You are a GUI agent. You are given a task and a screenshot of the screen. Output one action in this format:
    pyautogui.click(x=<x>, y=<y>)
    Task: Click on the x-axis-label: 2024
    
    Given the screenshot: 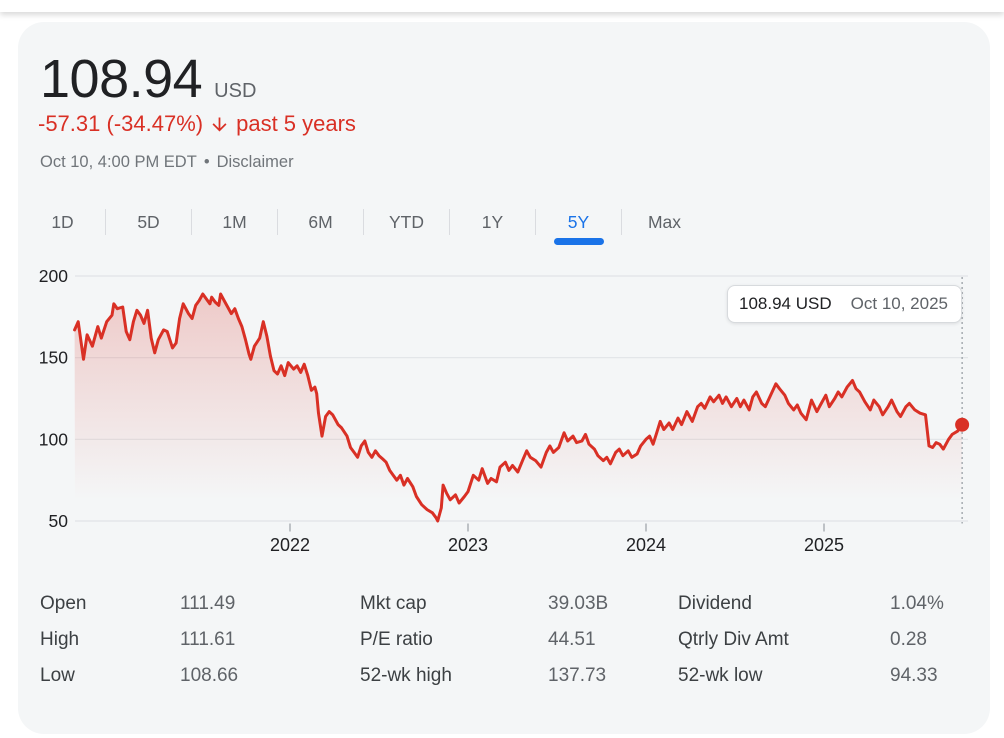 What is the action you would take?
    pyautogui.click(x=646, y=545)
    